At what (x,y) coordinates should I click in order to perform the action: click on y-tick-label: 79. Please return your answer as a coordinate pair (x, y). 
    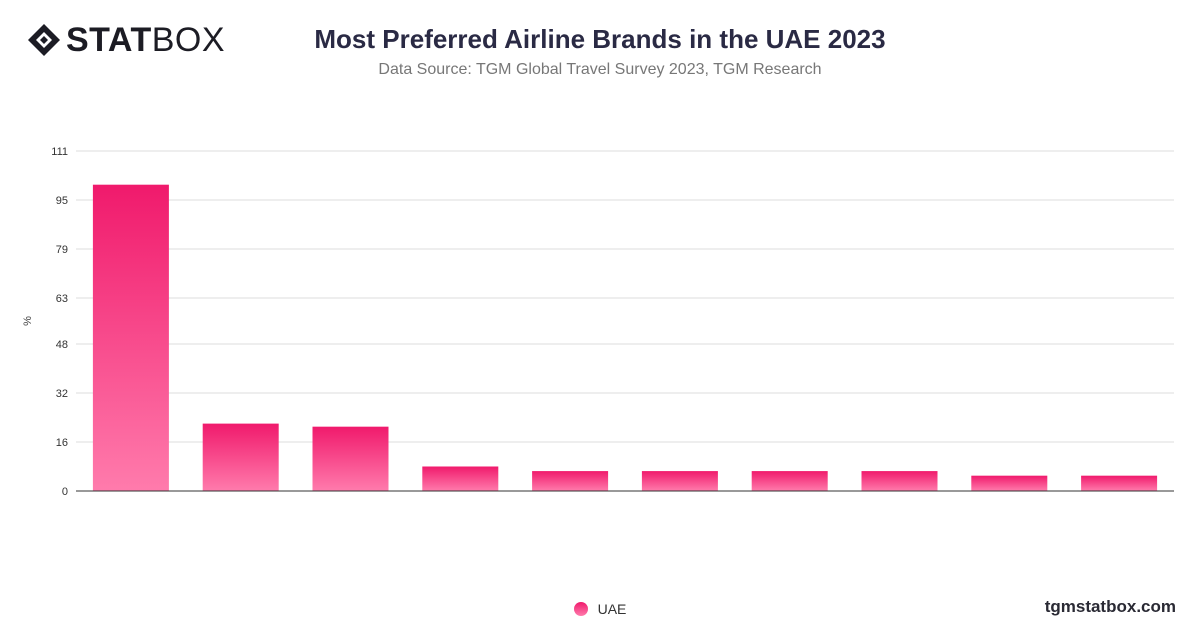
    Looking at the image, I should click on (62, 250).